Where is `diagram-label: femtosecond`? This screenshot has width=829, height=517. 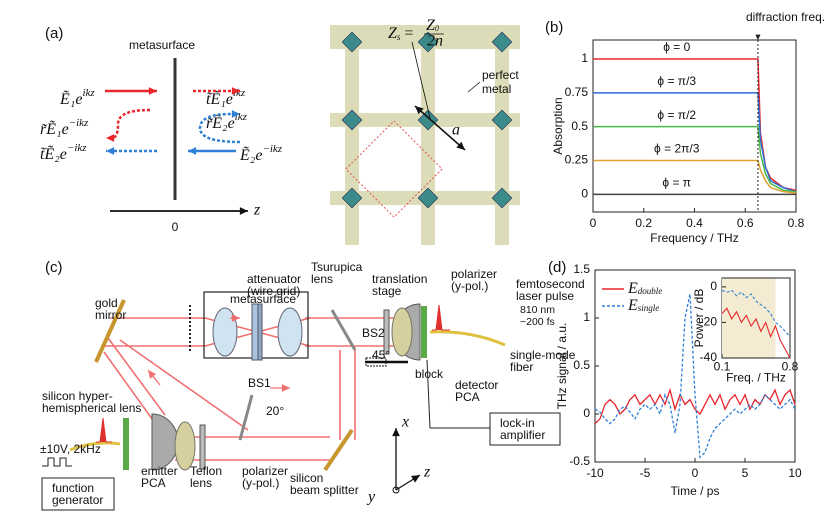
diagram-label: femtosecond is located at coordinates (550, 284).